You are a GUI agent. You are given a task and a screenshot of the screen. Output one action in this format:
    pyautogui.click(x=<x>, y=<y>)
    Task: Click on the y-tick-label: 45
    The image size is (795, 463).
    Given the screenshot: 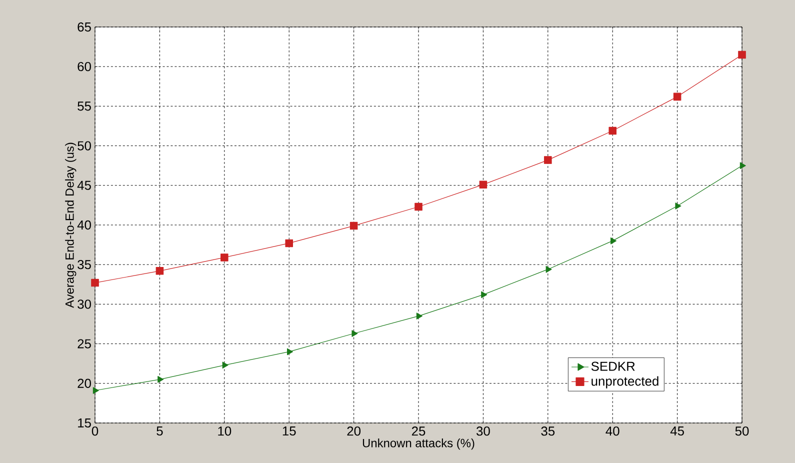 What is the action you would take?
    pyautogui.click(x=84, y=185)
    